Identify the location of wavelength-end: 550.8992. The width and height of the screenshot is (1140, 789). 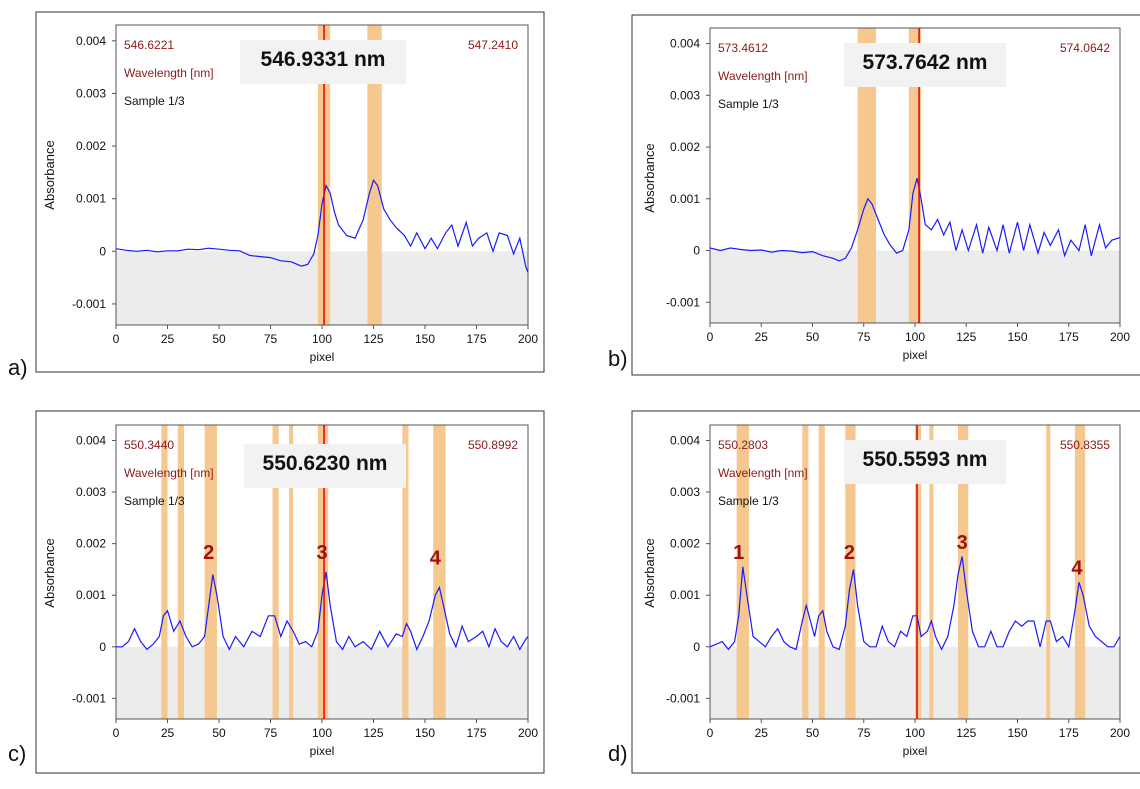
(493, 445).